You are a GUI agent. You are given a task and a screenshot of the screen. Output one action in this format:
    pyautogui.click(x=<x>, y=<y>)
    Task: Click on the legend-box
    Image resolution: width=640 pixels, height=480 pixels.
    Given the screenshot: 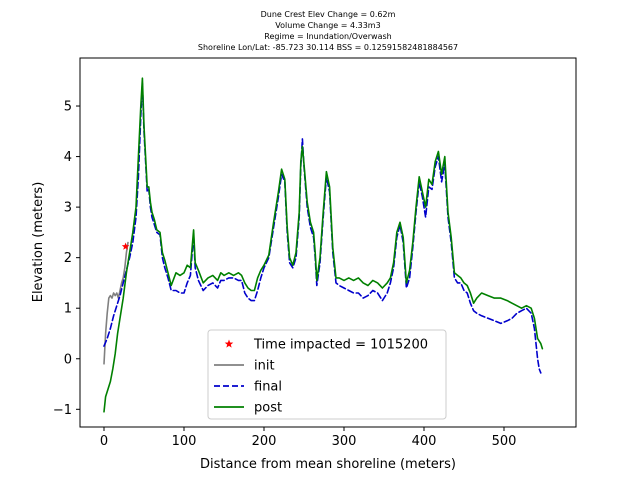 What is the action you would take?
    pyautogui.click(x=327, y=374)
    